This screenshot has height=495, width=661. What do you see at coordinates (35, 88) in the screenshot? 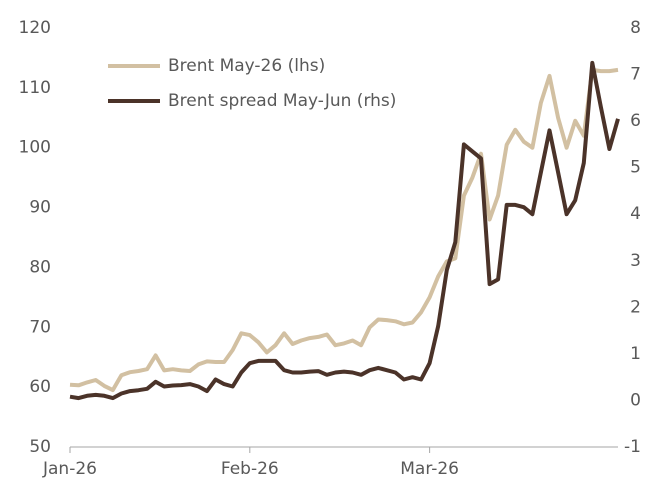
I see `y-tick-label: 110` at bounding box center [35, 88].